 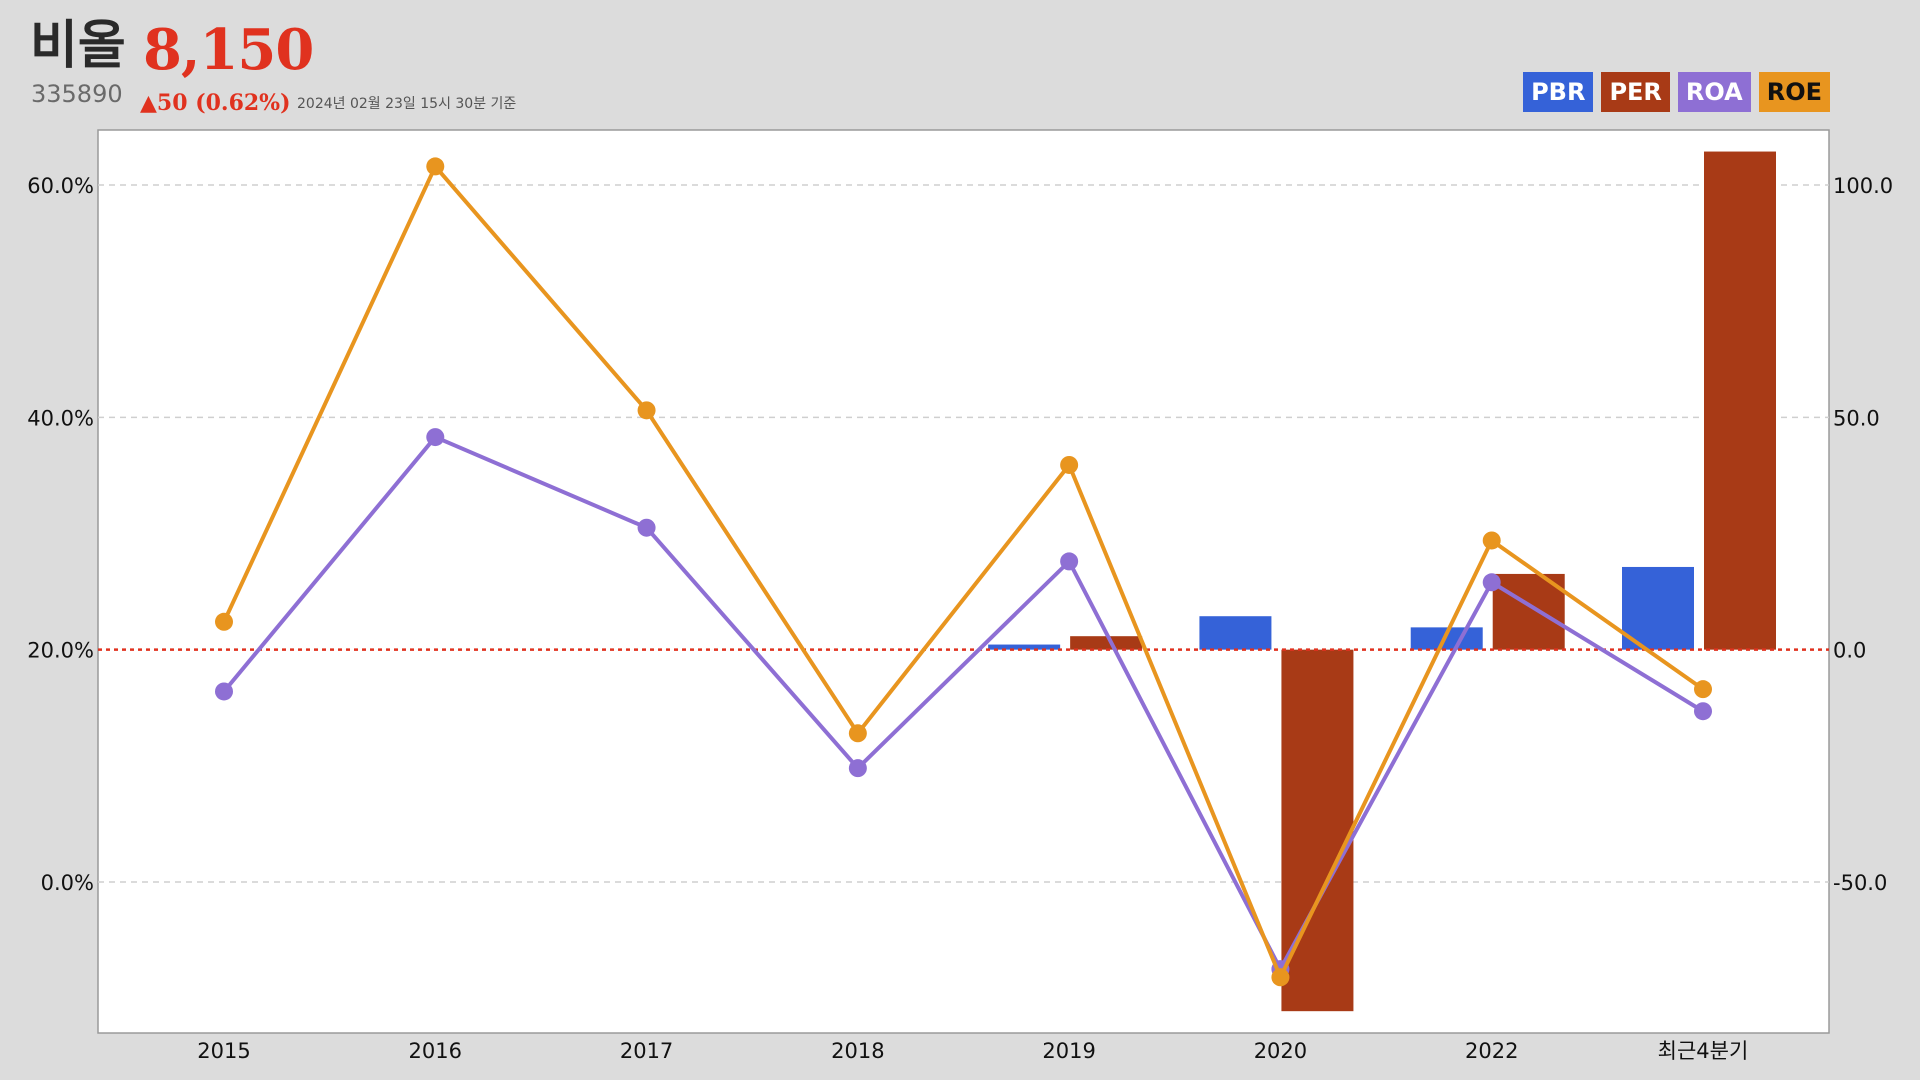 I want to click on x-axis-tick-label: 2017, so click(x=646, y=1051).